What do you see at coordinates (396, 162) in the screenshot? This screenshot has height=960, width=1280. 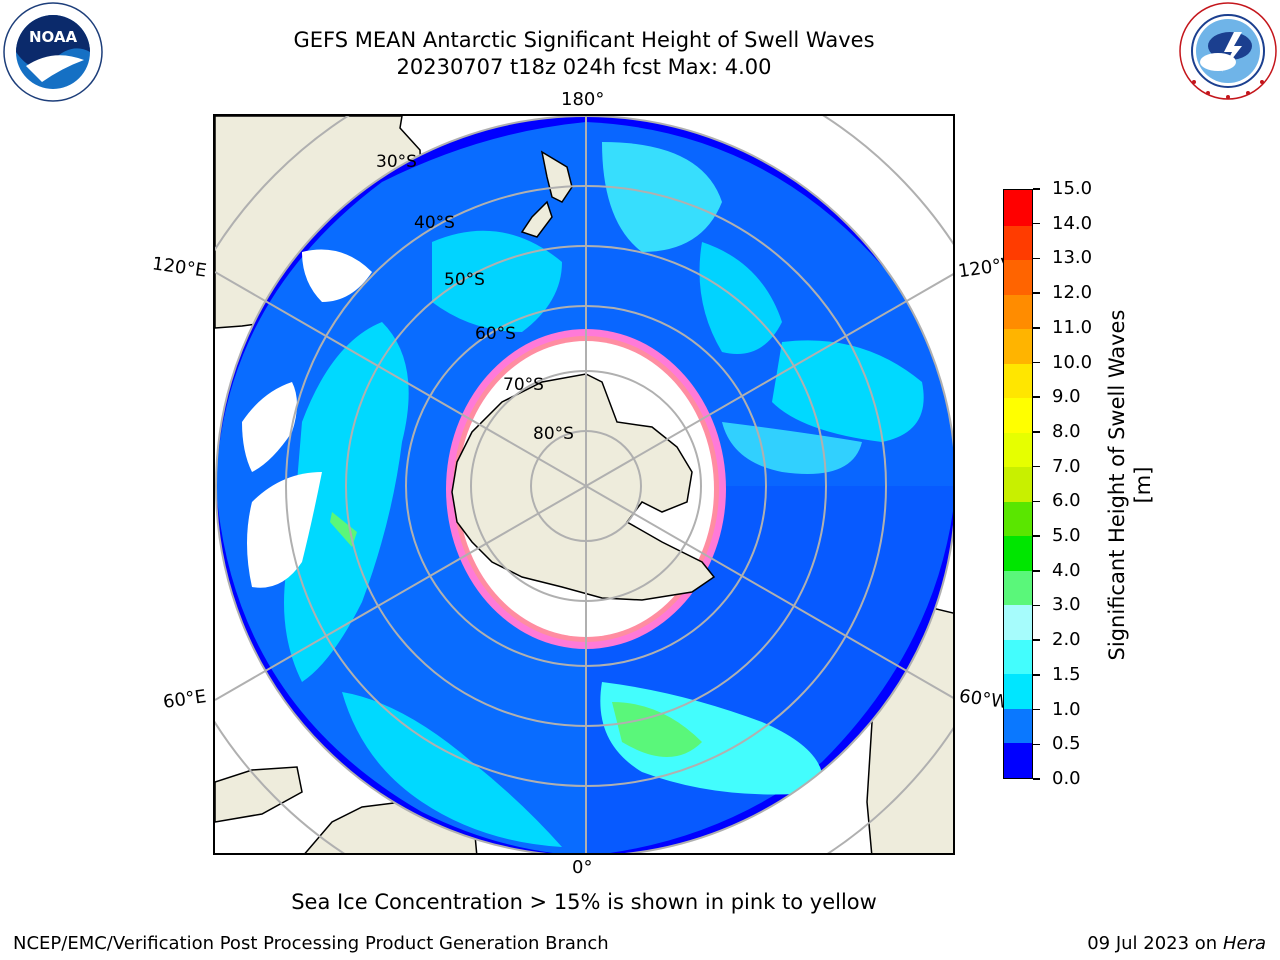 I see `lat-label-30s: 30°S` at bounding box center [396, 162].